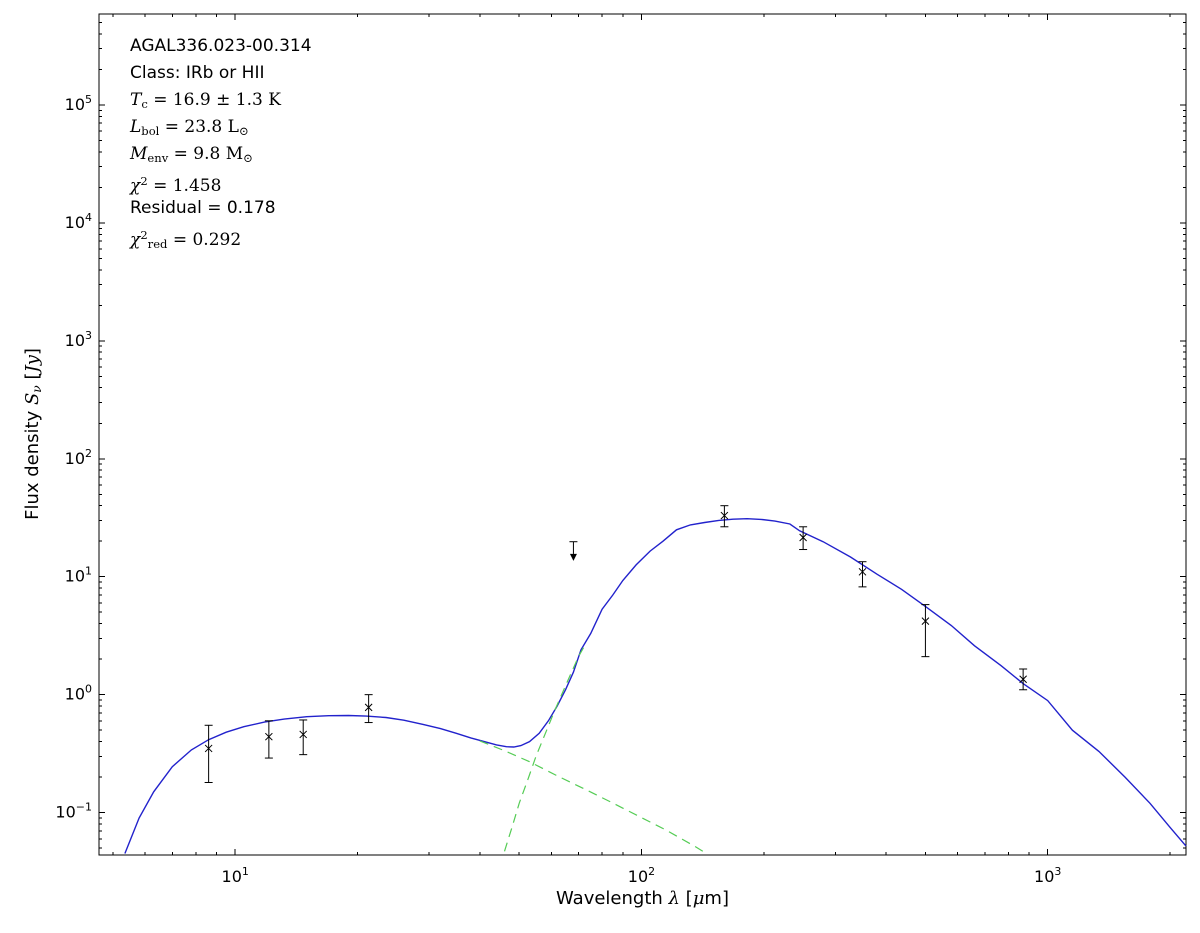 The width and height of the screenshot is (1200, 933). What do you see at coordinates (186, 239) in the screenshot?
I see `annotation-line: χ2red = 0.292` at bounding box center [186, 239].